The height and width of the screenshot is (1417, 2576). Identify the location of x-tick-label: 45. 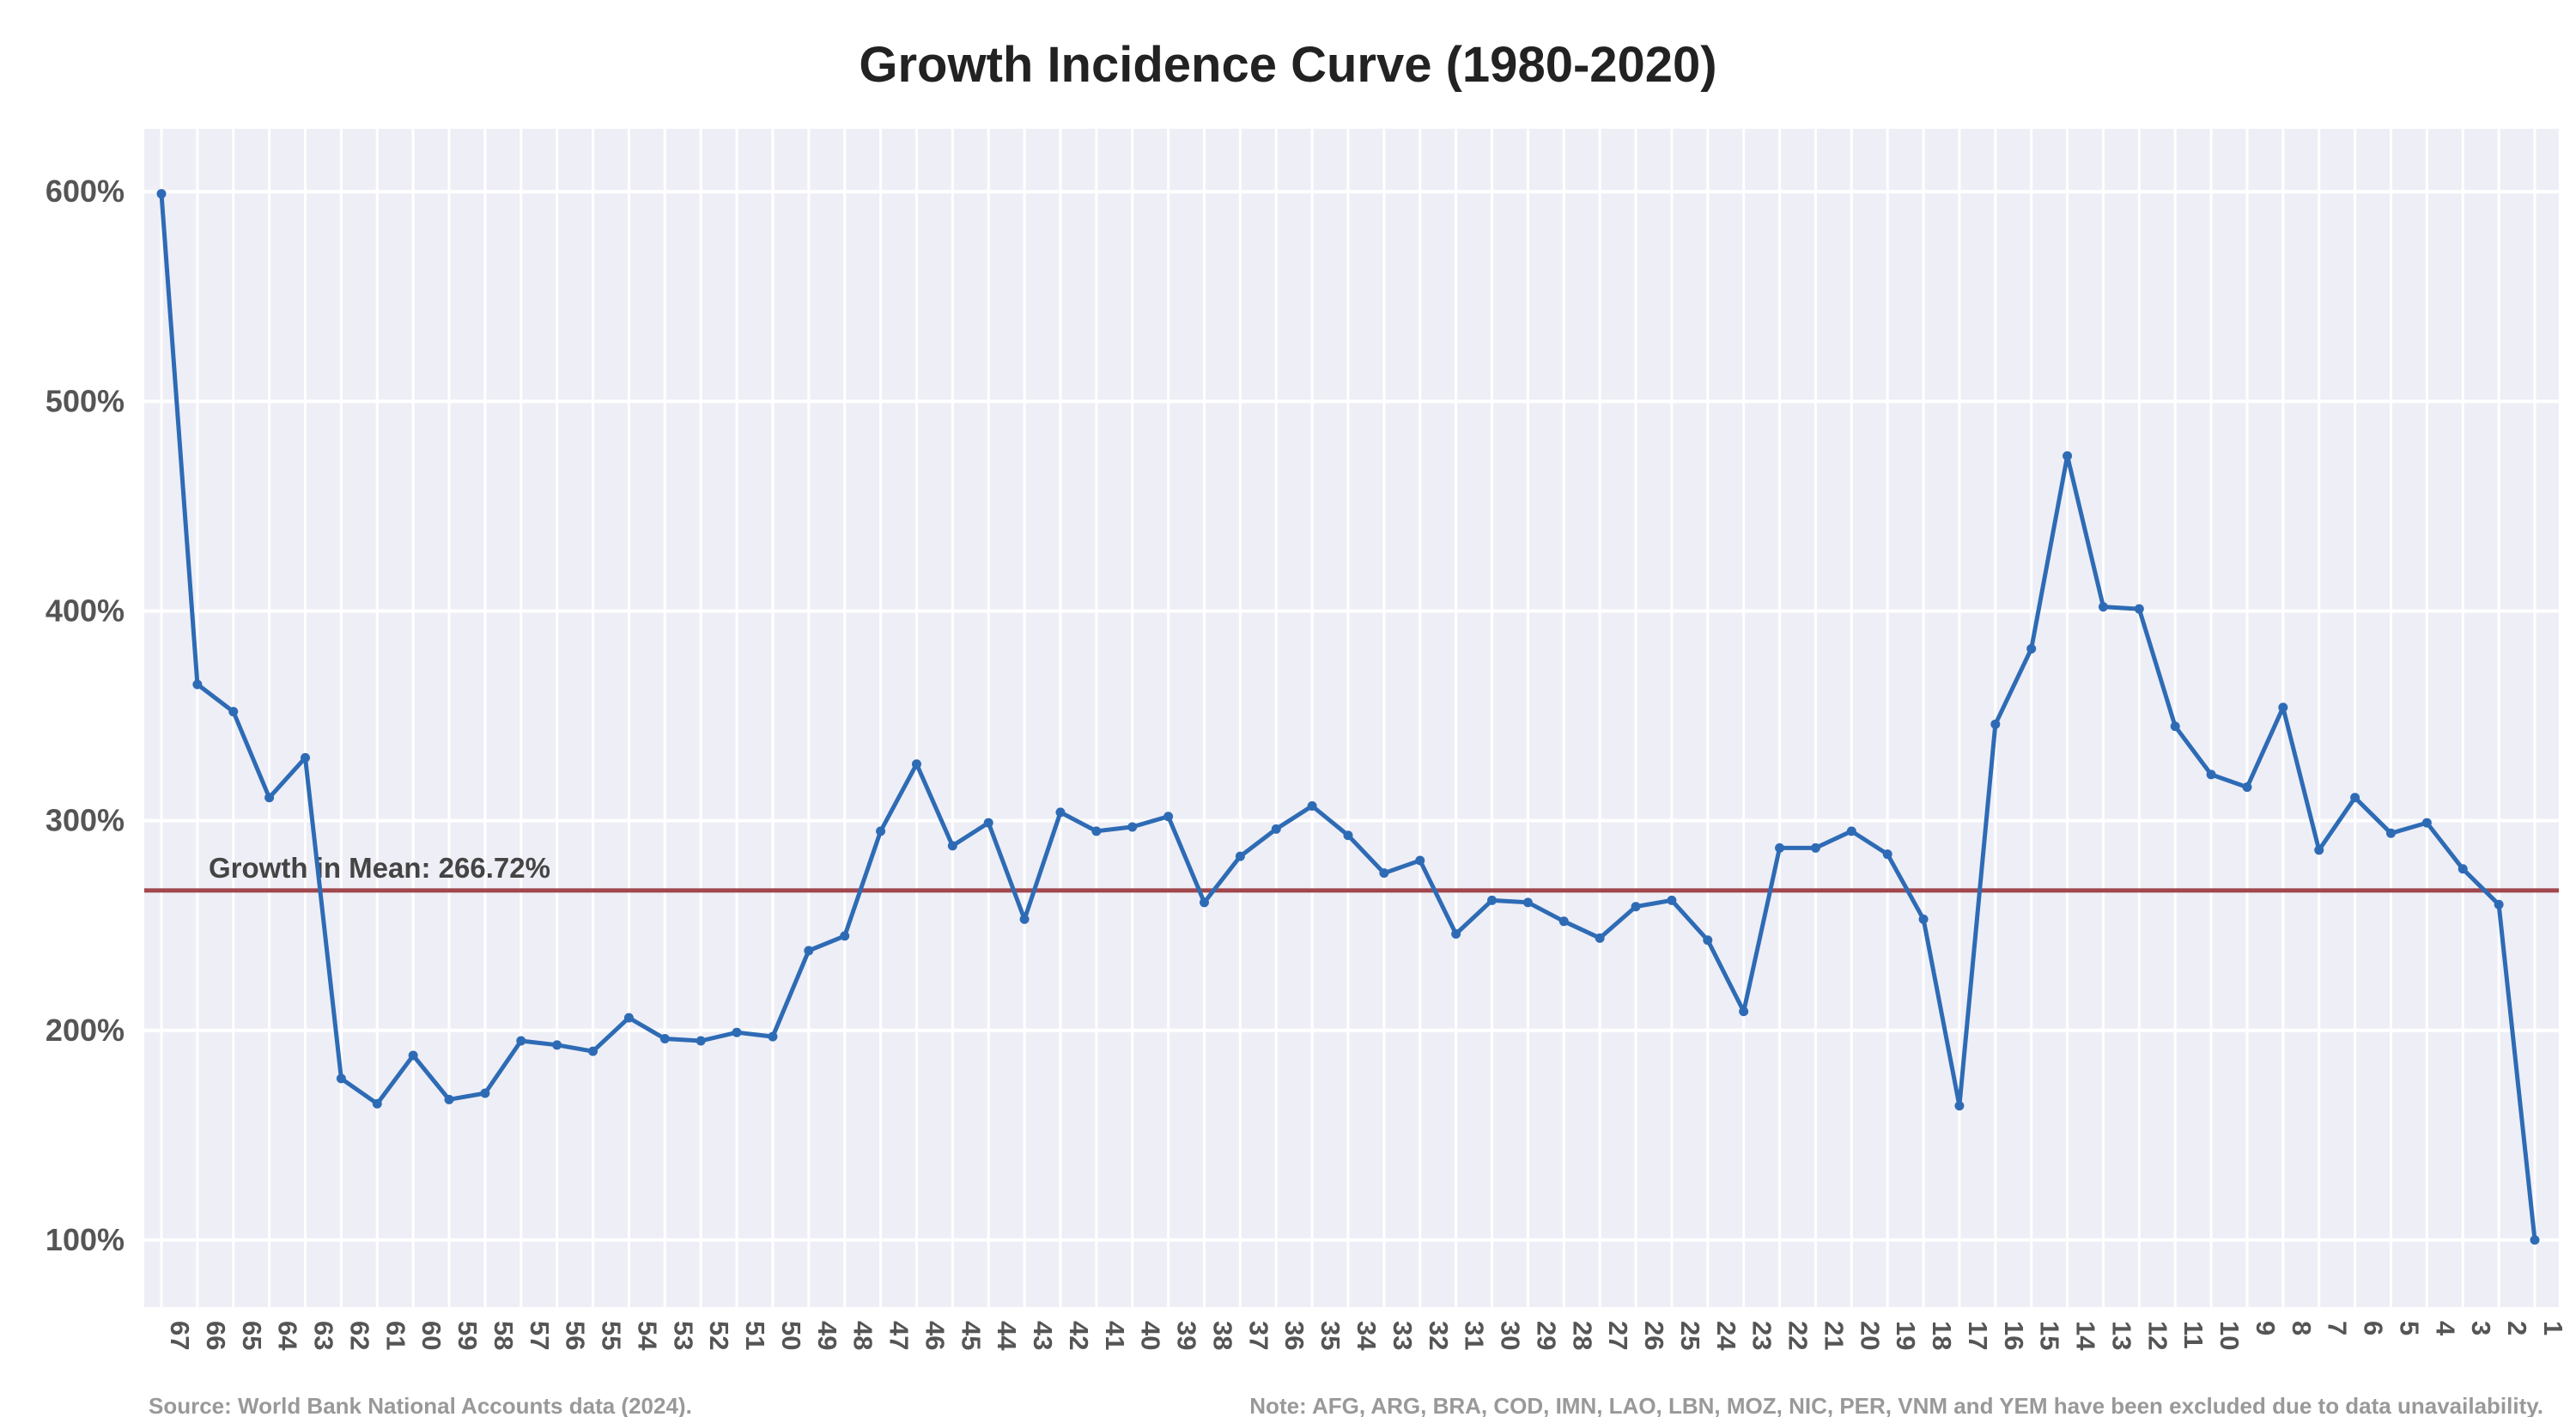
(971, 1335).